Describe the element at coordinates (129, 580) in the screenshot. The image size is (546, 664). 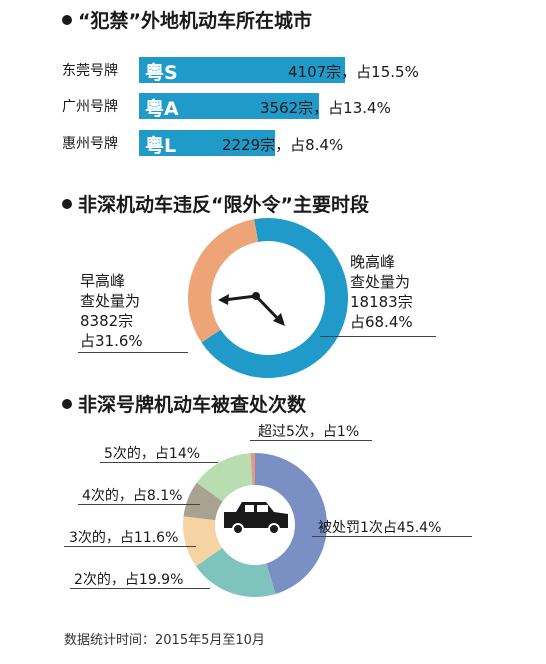
I see `label-two: 2次的，占19.9%` at that location.